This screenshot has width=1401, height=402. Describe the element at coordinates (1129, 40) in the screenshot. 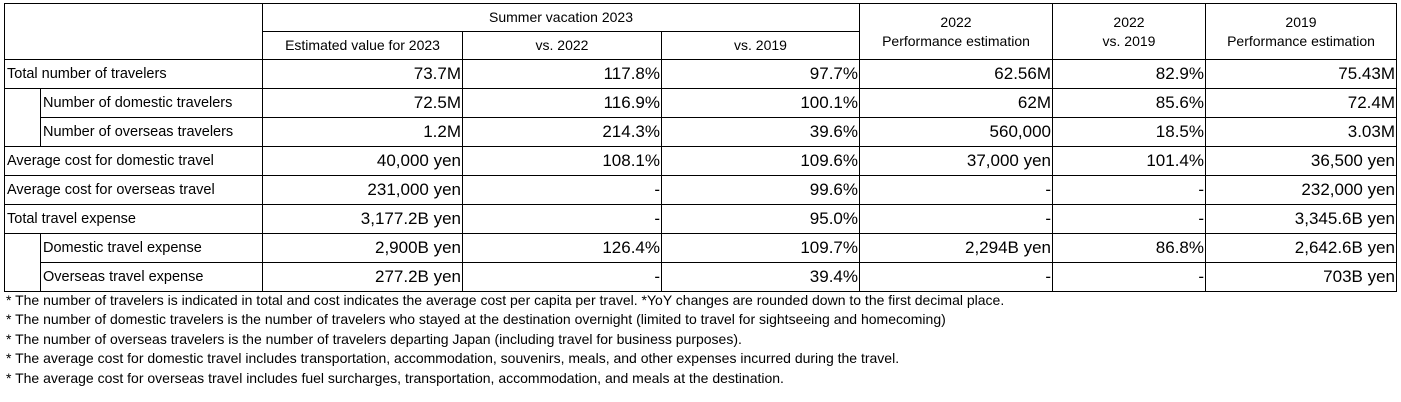

I see `header-2022vs-sub: vs. 2019` at that location.